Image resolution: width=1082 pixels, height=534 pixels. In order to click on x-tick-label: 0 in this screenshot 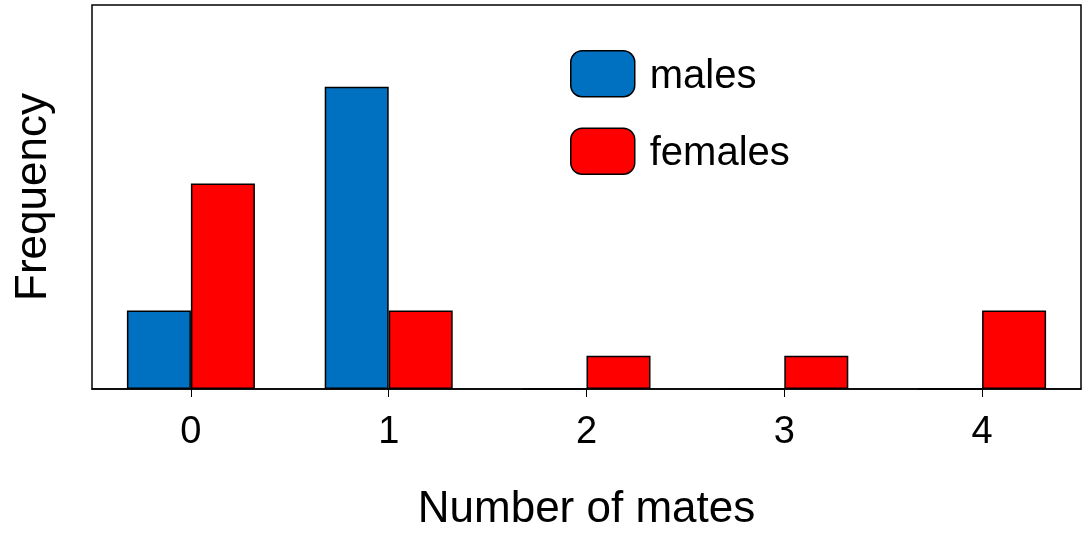, I will do `click(191, 430)`.